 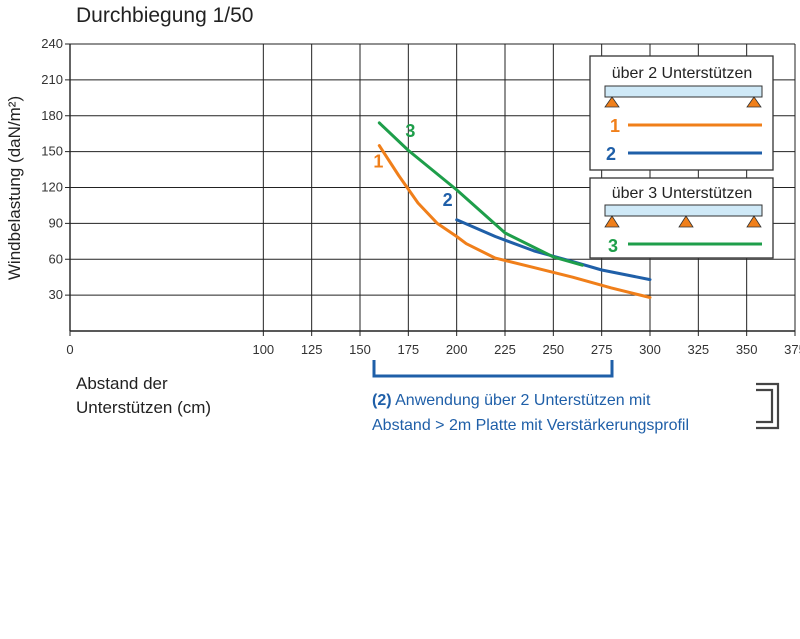 What do you see at coordinates (164, 15) in the screenshot?
I see `chart-title: Durchbiegung 1/50` at bounding box center [164, 15].